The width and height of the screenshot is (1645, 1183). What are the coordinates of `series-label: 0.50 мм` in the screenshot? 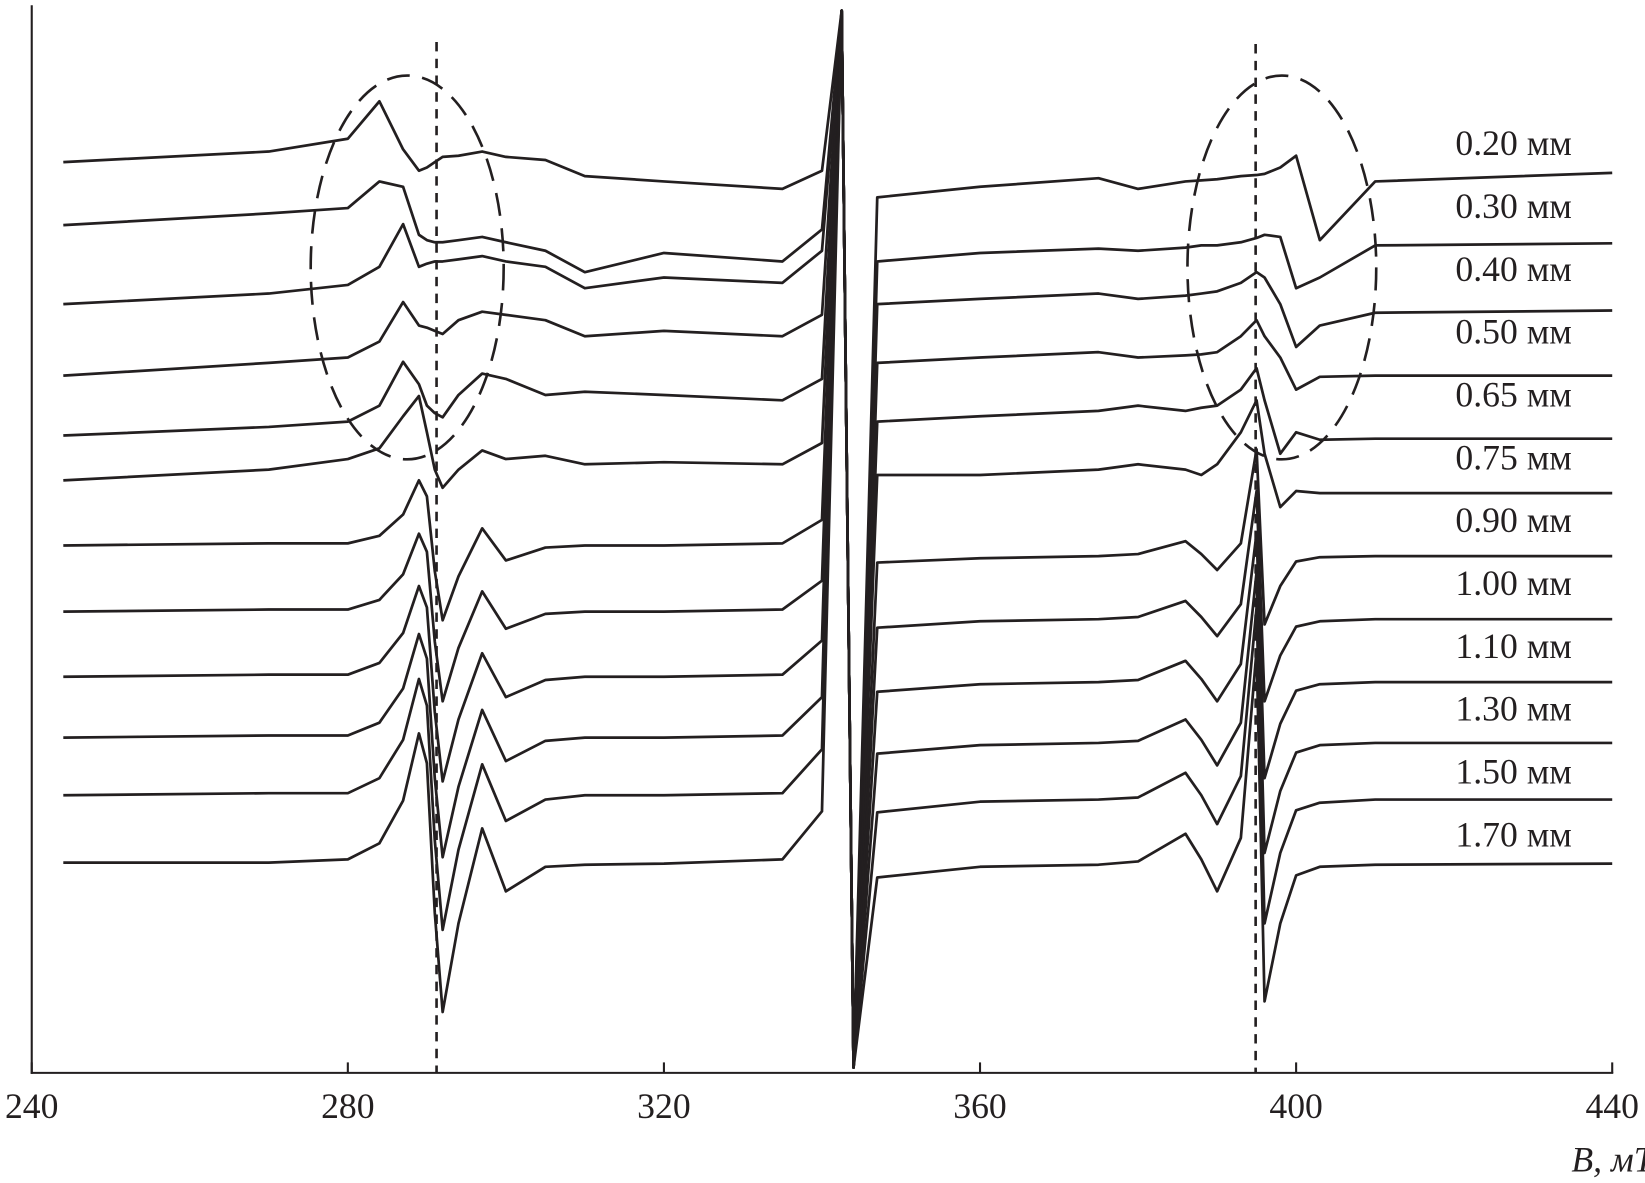 It's located at (1513, 332).